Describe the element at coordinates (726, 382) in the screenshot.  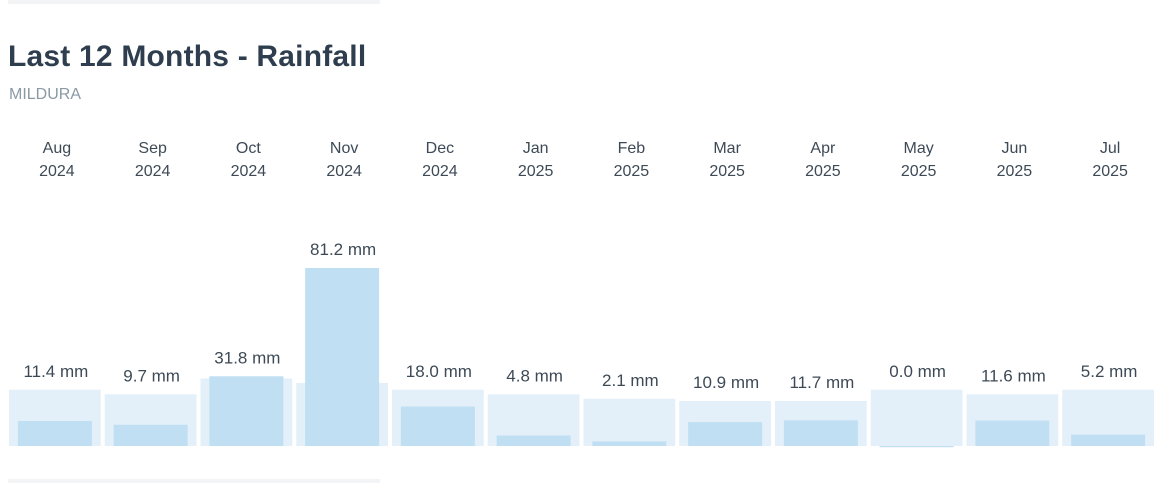
I see `value-label: 10.9 mm` at that location.